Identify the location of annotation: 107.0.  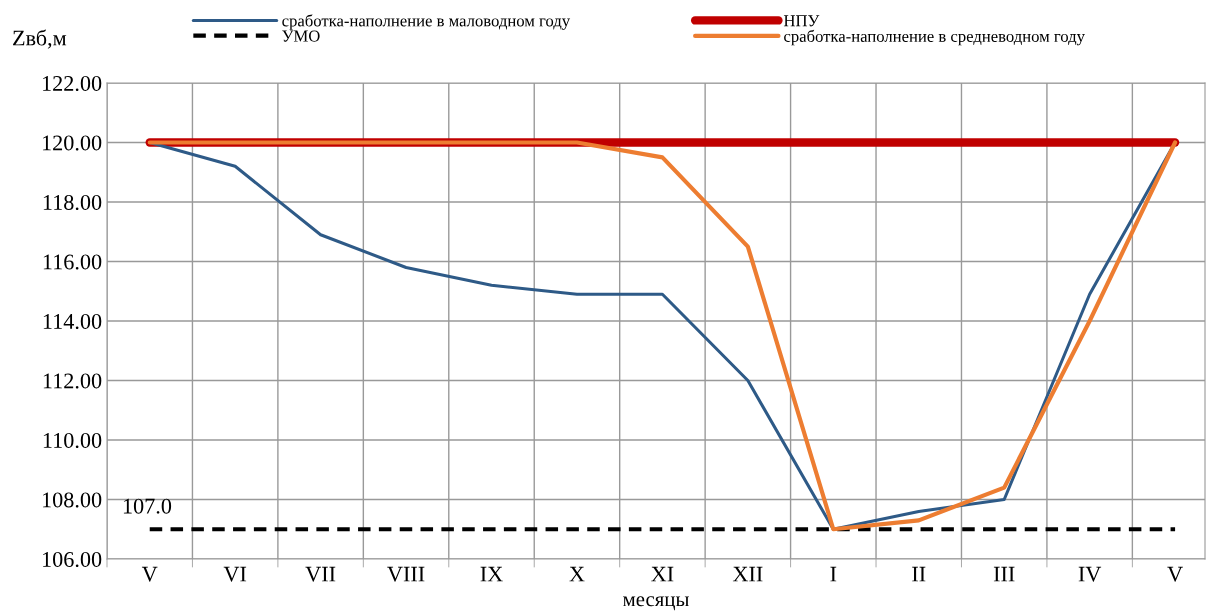
(147, 506).